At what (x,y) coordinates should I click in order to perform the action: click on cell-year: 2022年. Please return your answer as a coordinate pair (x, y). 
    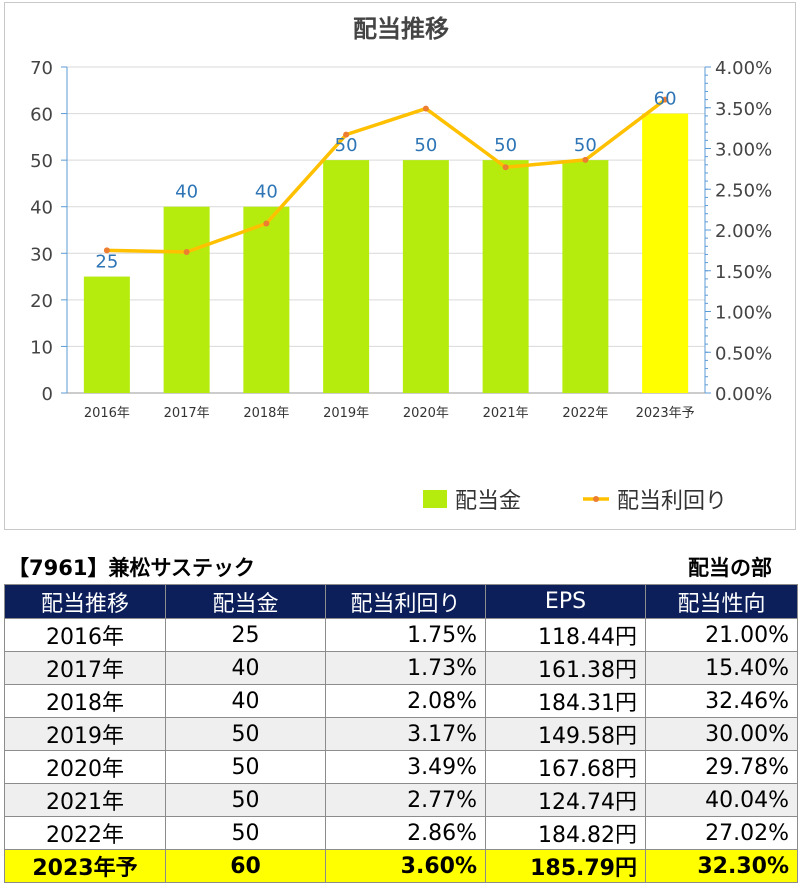
    Looking at the image, I should click on (85, 833).